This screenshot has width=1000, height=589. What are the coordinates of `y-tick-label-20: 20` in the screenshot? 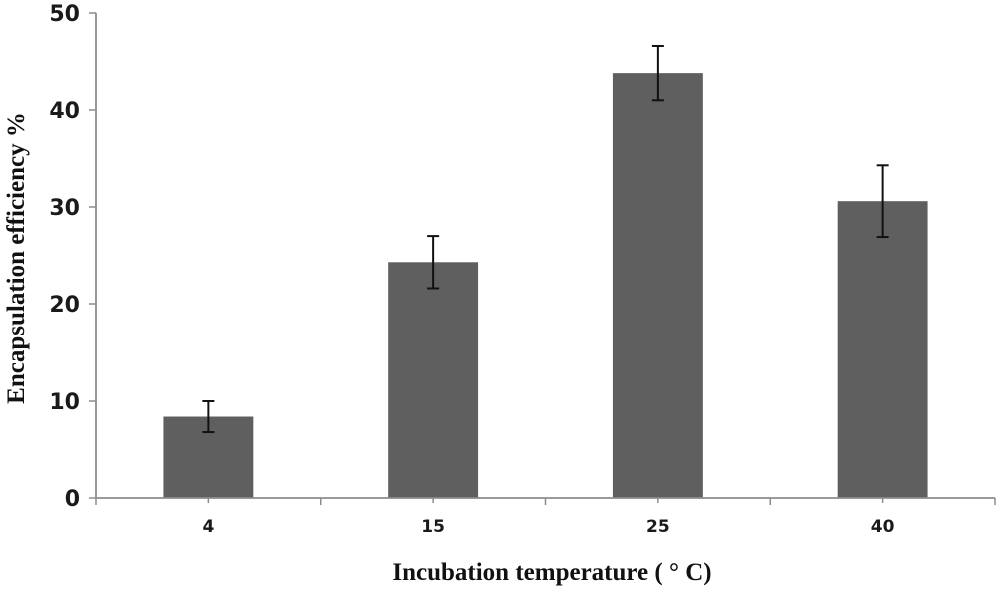 It's located at (64, 305).